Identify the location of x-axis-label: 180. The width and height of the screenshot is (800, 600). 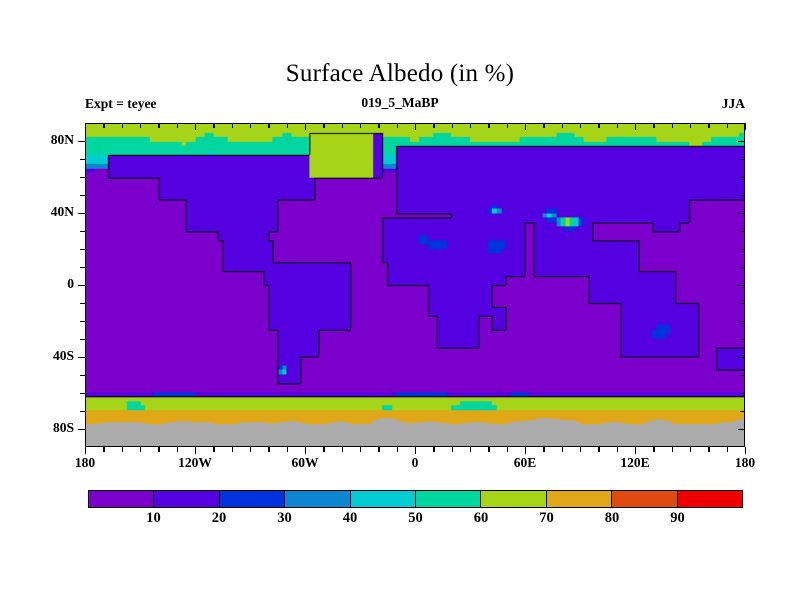
(85, 462).